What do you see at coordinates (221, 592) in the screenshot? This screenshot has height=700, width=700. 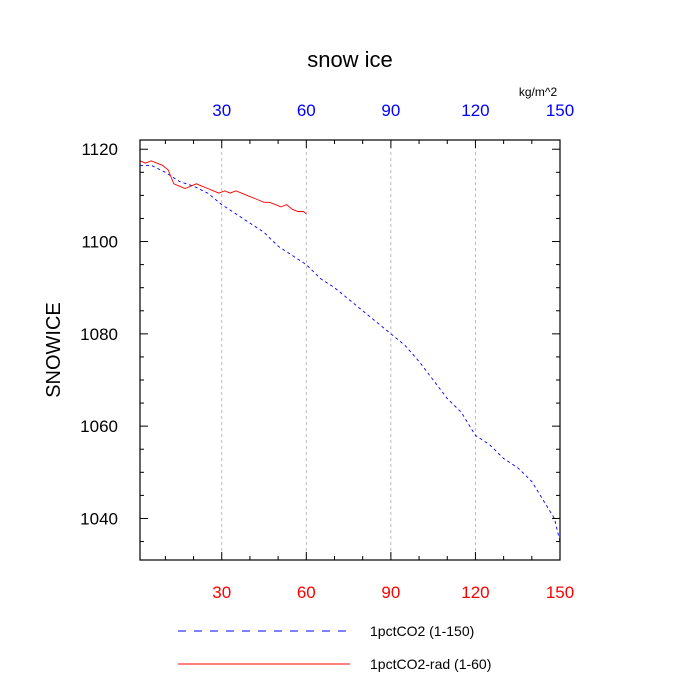 I see `x-tick-label-bottom: 30` at bounding box center [221, 592].